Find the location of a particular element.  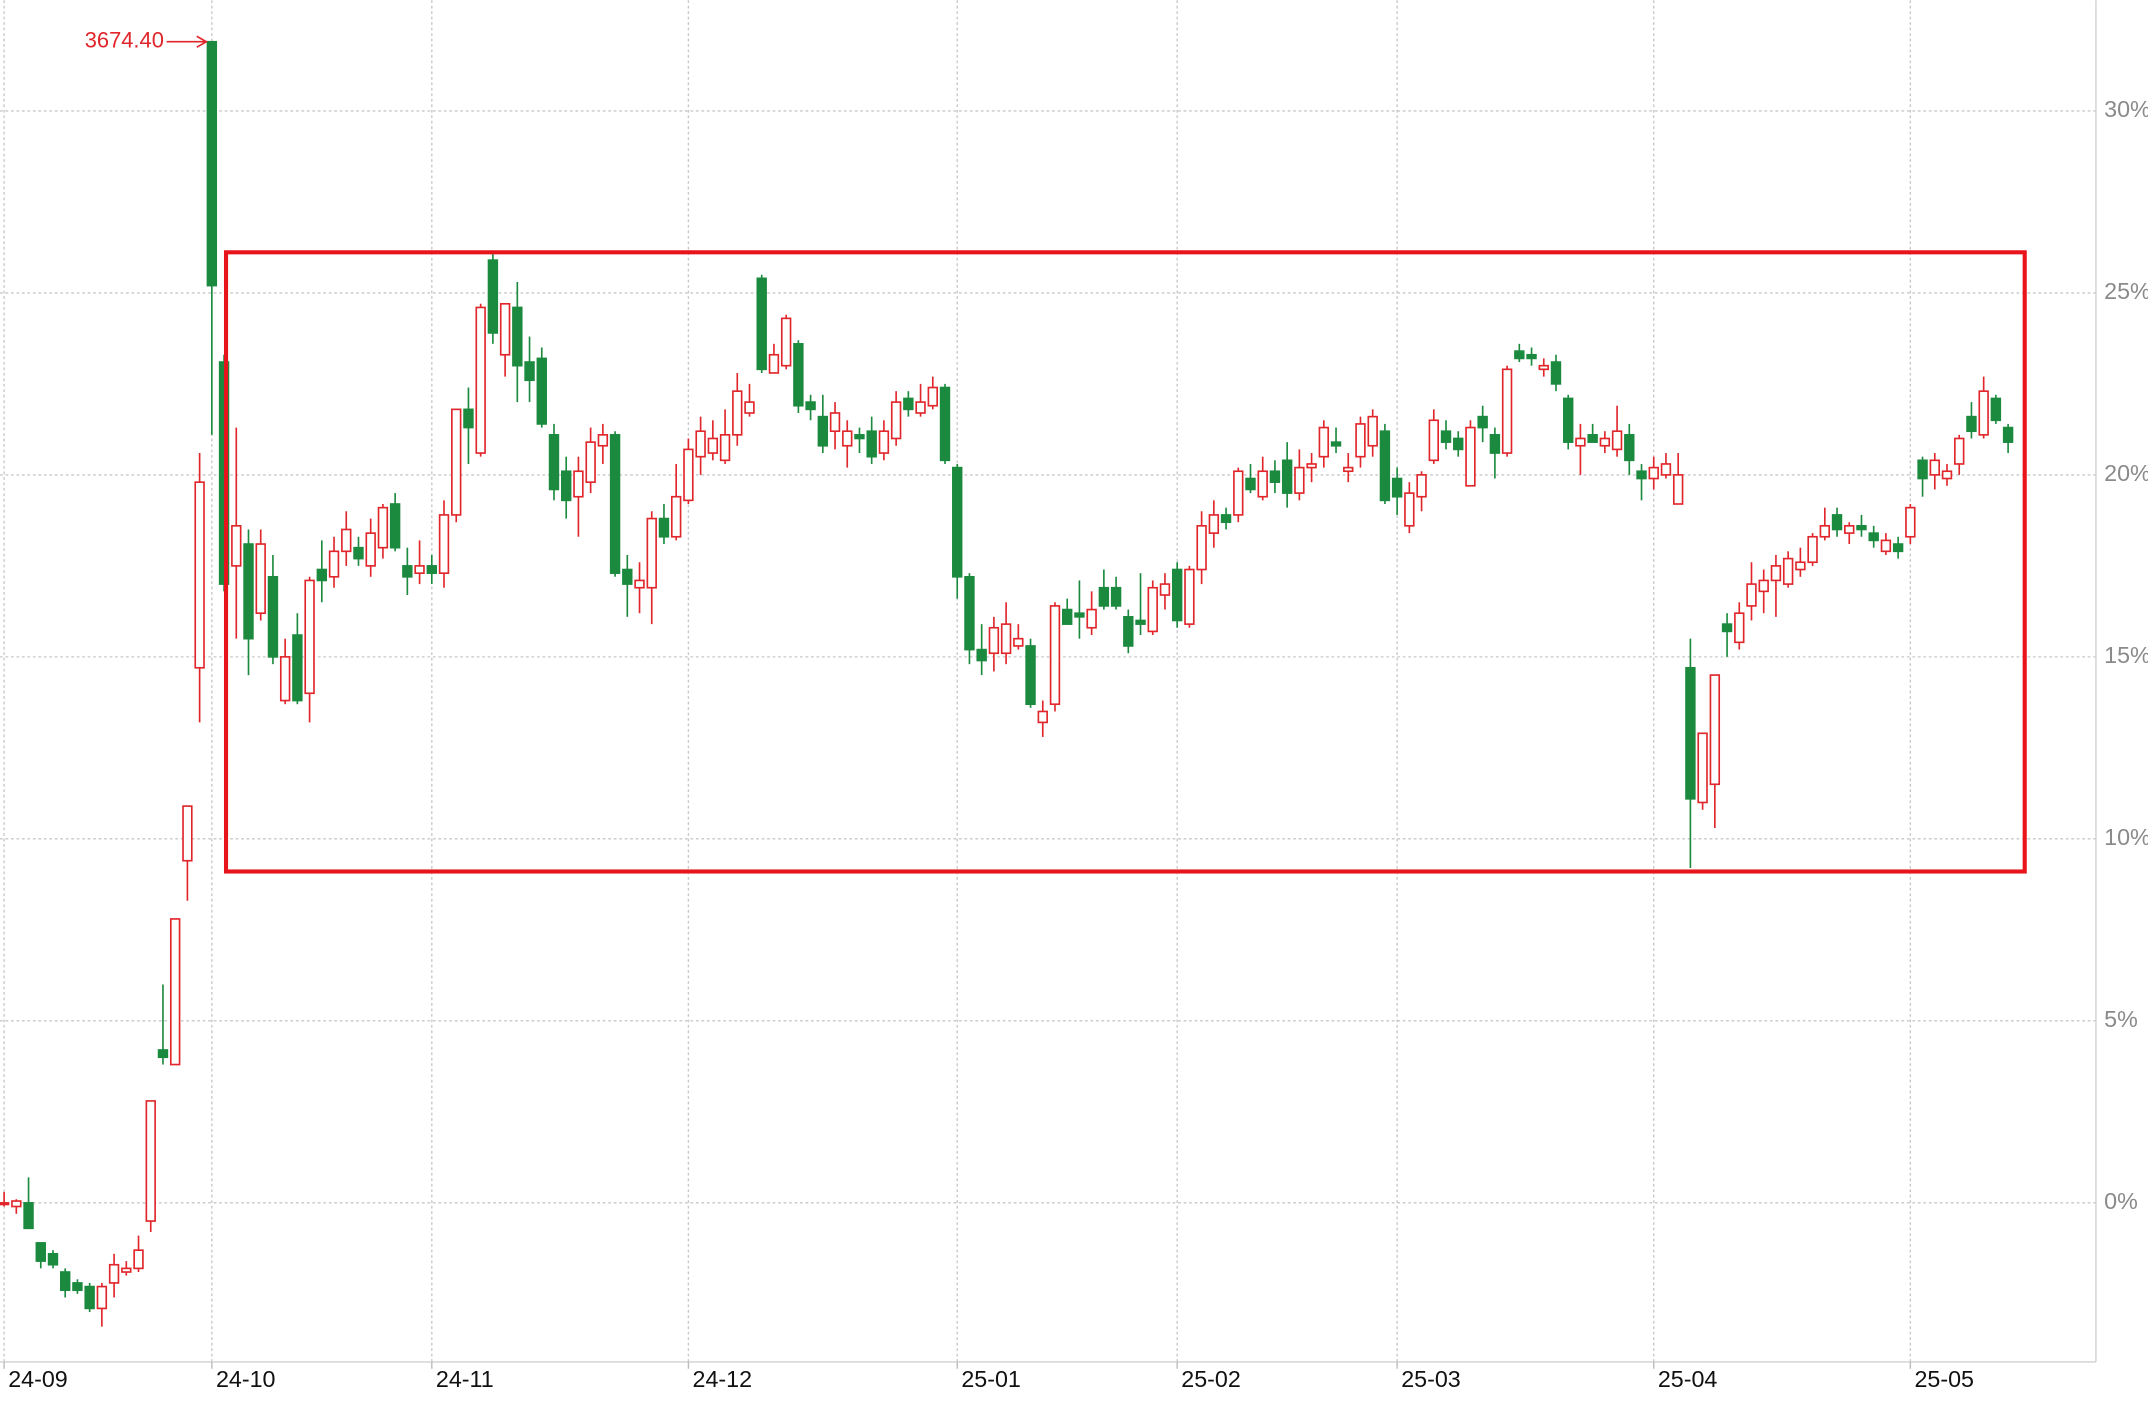

x-tick-label: 25-04 is located at coordinates (1688, 1379).